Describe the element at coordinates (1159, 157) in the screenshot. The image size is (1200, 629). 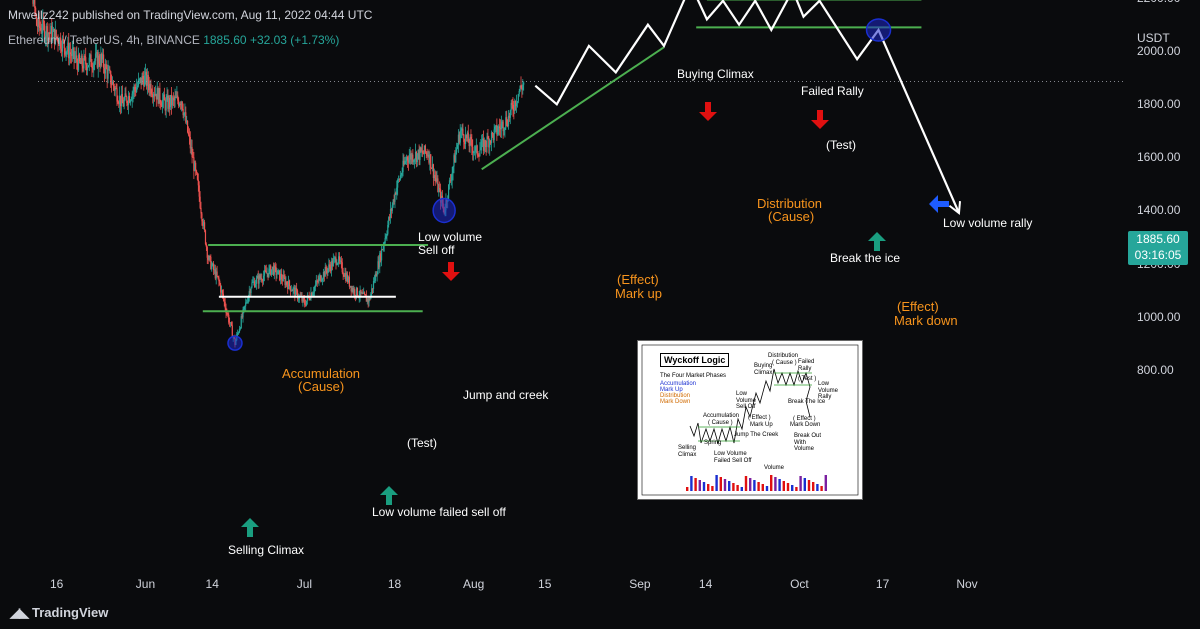
I see `y-tick-label: 1600.00` at that location.